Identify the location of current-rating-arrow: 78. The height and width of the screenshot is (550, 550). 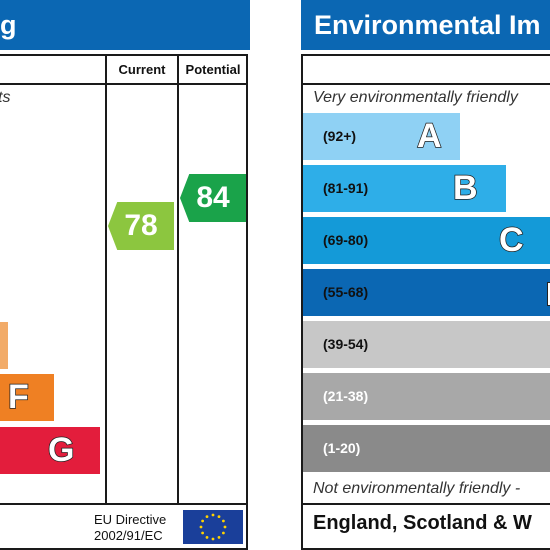
(141, 226).